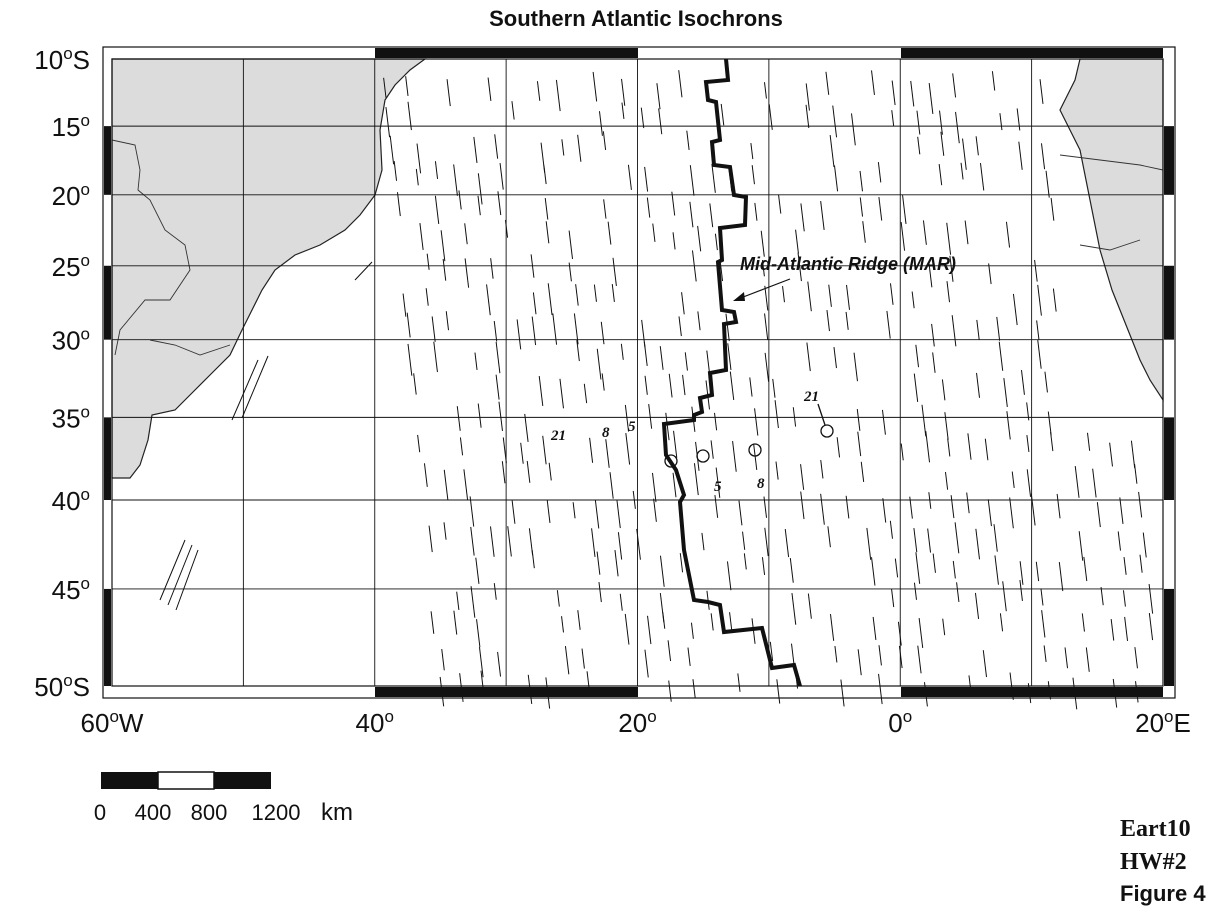 This screenshot has height=913, width=1230. I want to click on leader, so click(821, 414).